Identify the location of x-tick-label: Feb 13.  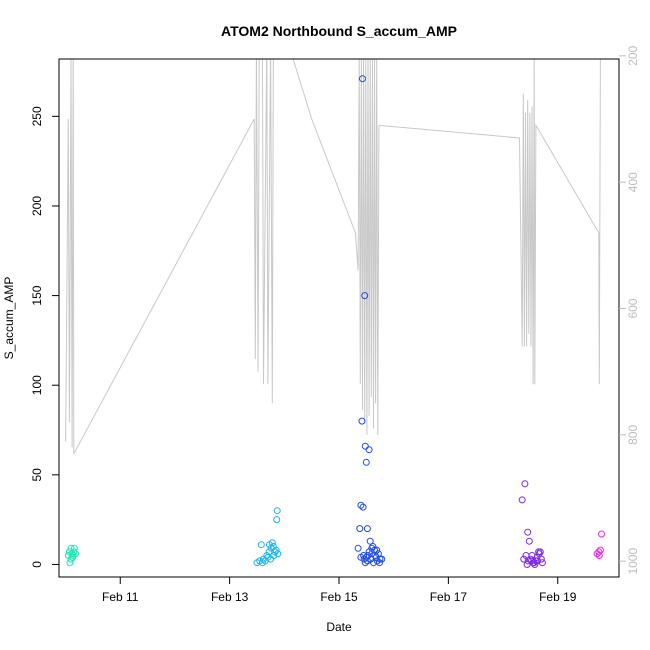
(230, 597).